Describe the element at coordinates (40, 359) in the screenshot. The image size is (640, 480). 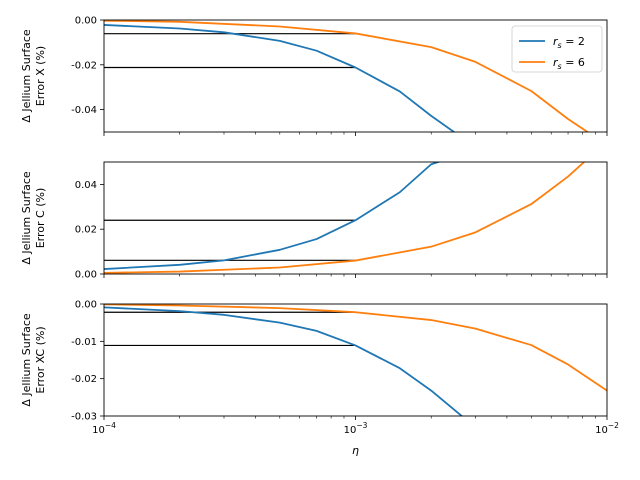
I see `y-axis-label-line: Error XC (%)` at that location.